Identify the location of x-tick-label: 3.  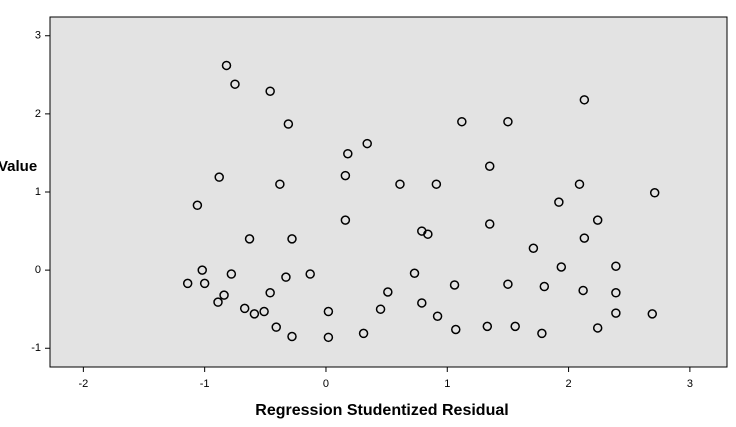
(690, 384).